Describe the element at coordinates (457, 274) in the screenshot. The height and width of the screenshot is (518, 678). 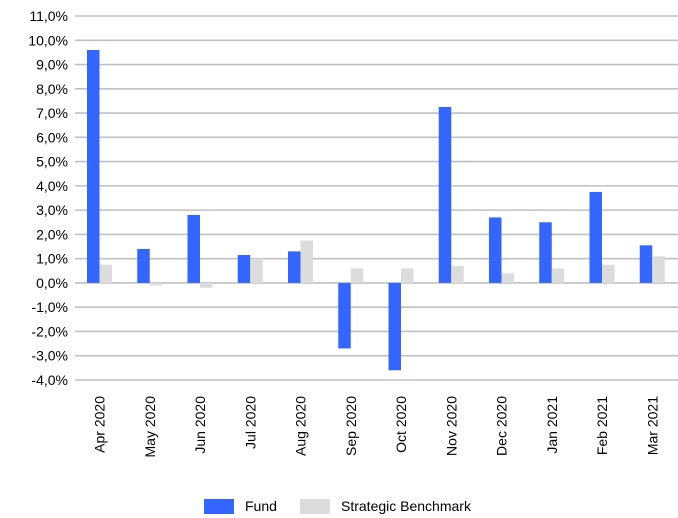
I see `bar-strategic-benchmark-nov-2020` at that location.